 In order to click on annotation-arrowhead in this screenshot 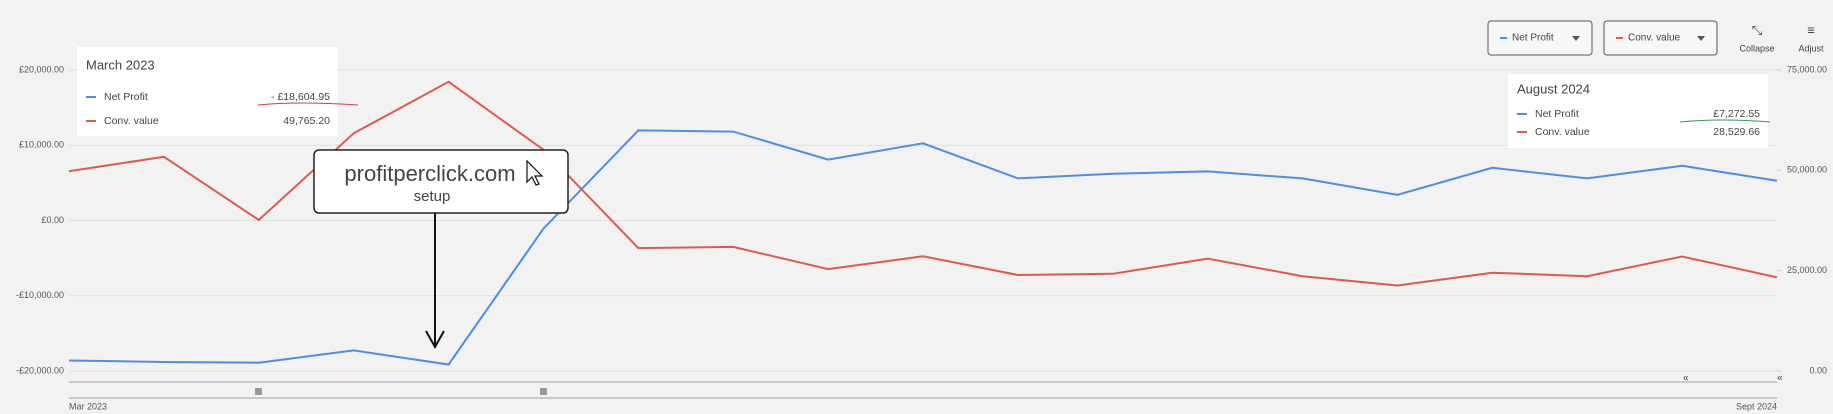, I will do `click(435, 340)`.